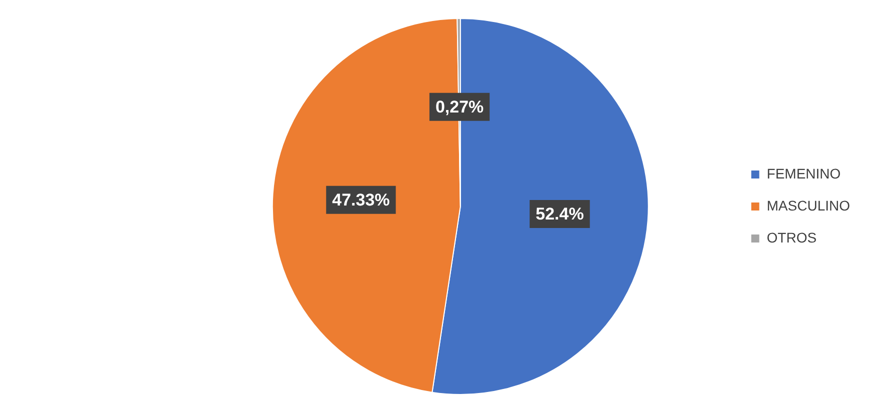 The width and height of the screenshot is (888, 413). Describe the element at coordinates (459, 107) in the screenshot. I see `data-label: 0,27%` at that location.